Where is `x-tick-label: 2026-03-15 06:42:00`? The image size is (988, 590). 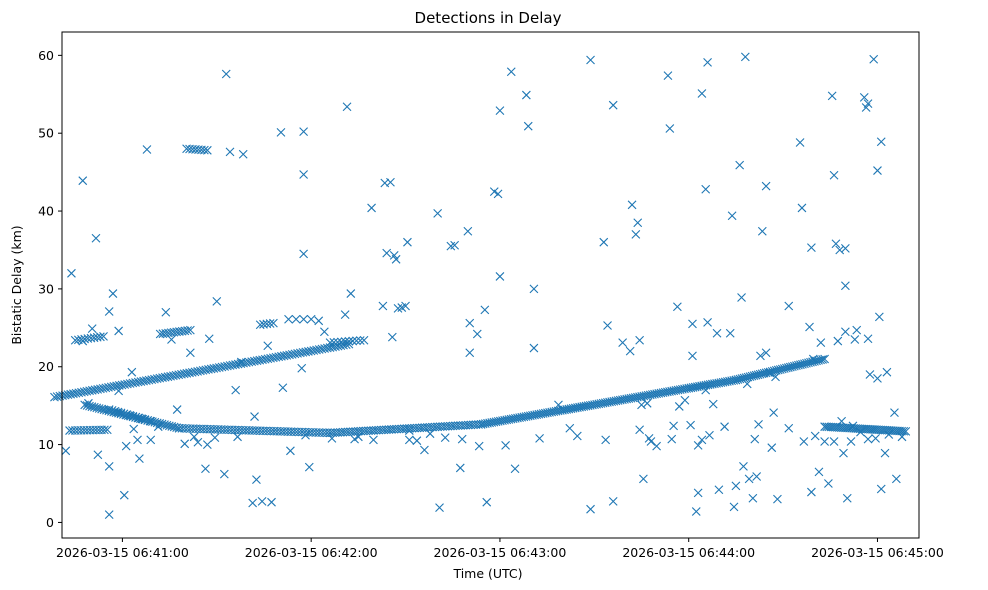 x-tick-label: 2026-03-15 06:42:00 is located at coordinates (311, 552).